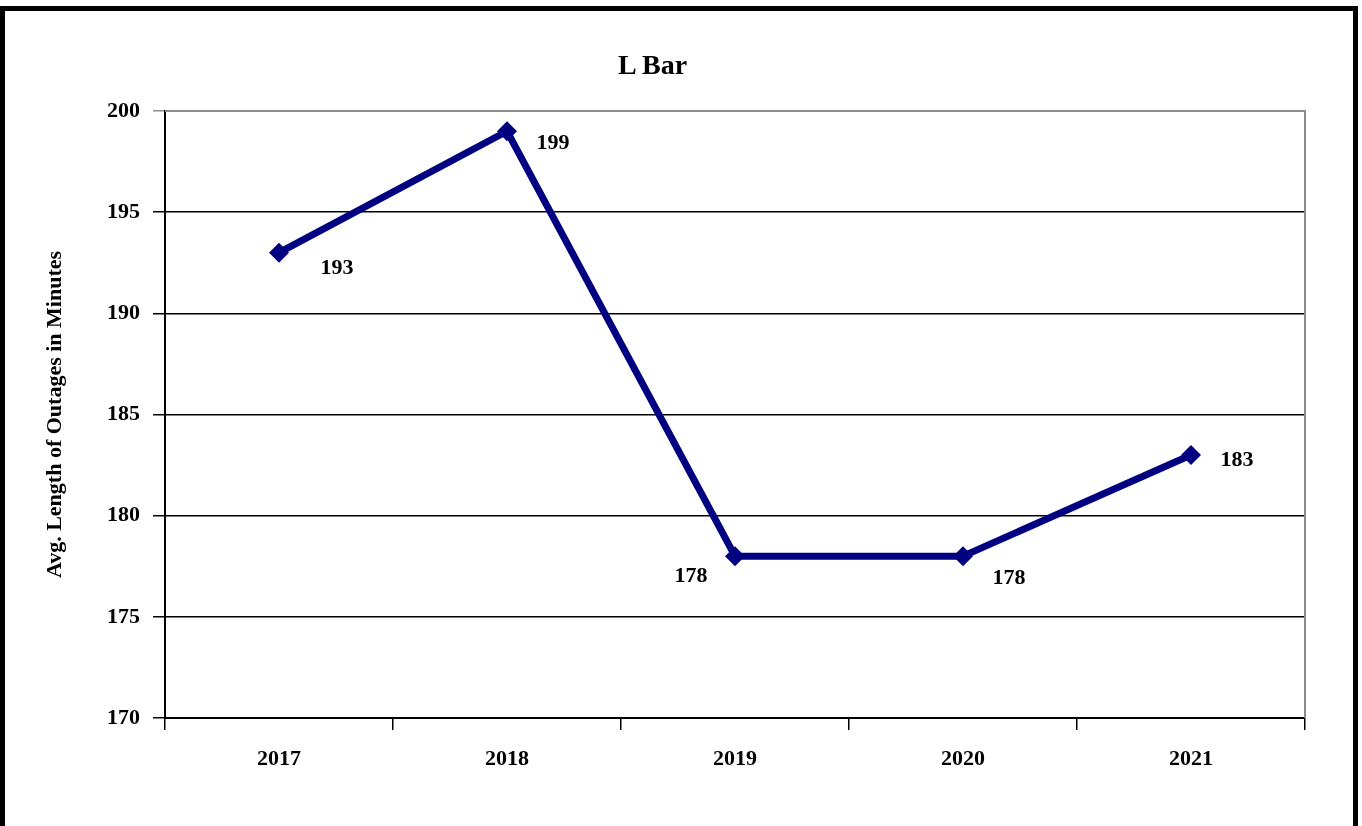  Describe the element at coordinates (507, 757) in the screenshot. I see `x-tick-label: 2018` at that location.